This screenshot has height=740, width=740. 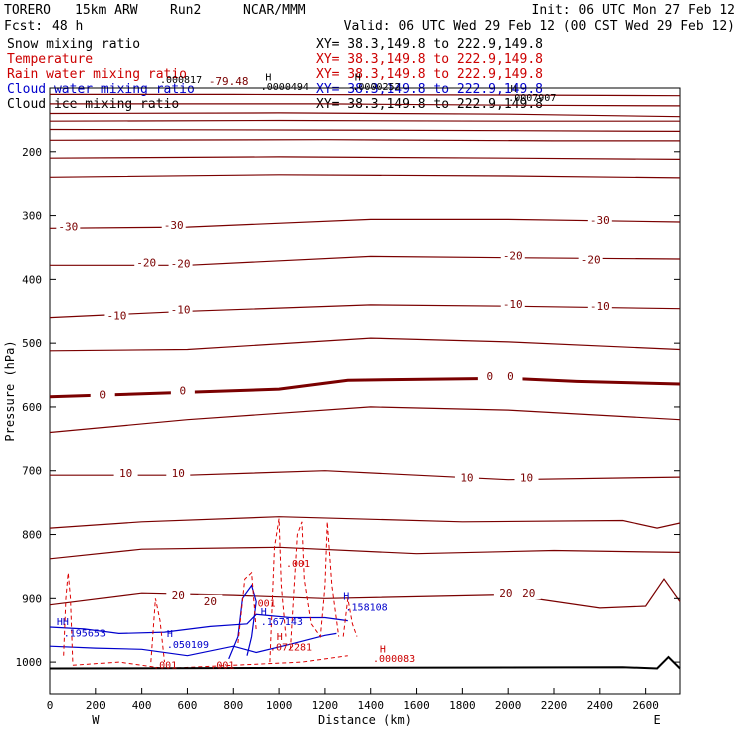 I want to click on y-axis-label: Pressure (hPa), so click(x=10, y=390).